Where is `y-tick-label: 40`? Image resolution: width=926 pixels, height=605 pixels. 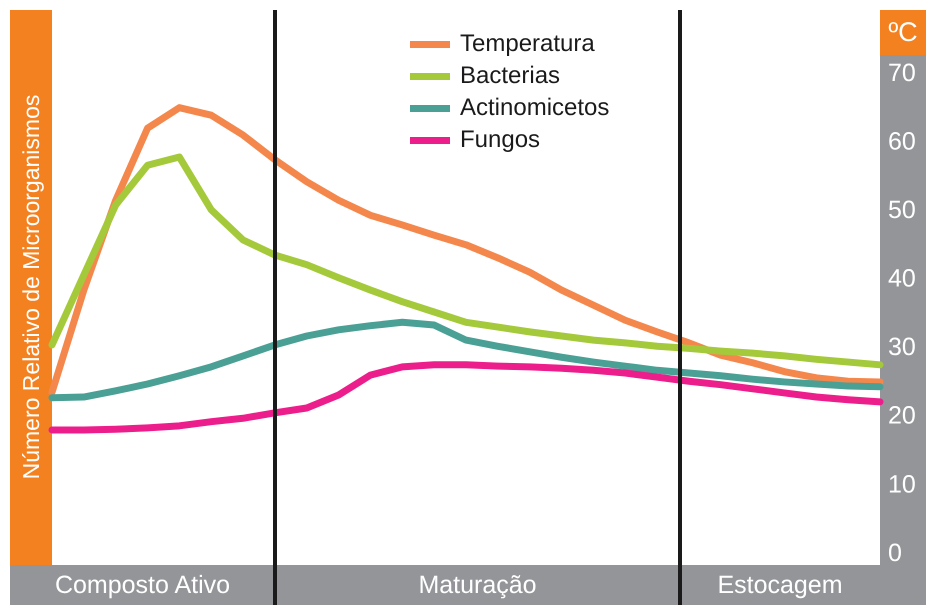
y-tick-label: 40 is located at coordinates (902, 278).